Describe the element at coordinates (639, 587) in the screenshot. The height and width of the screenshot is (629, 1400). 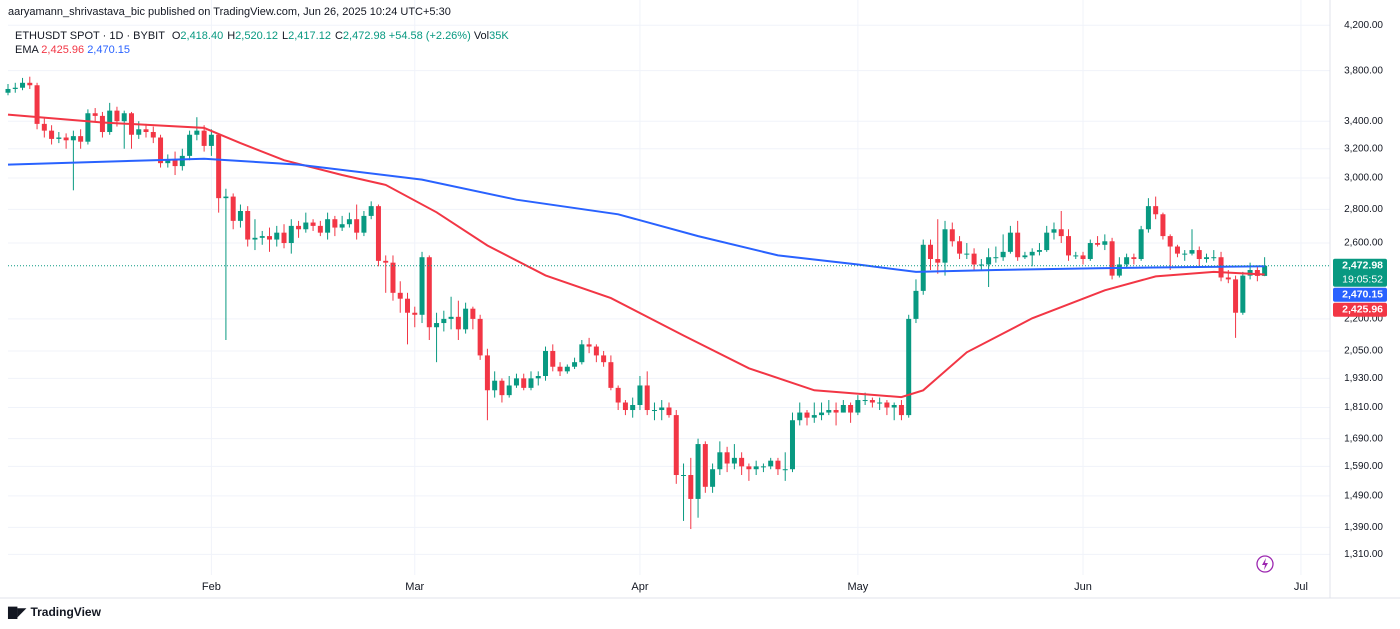
I see `x-tick-label: Apr` at that location.